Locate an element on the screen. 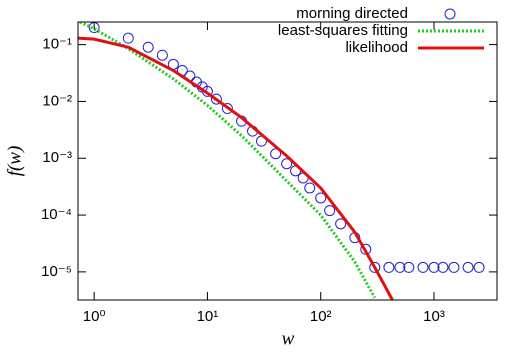  y-tick-label: 10⁻⁵ is located at coordinates (56, 271).